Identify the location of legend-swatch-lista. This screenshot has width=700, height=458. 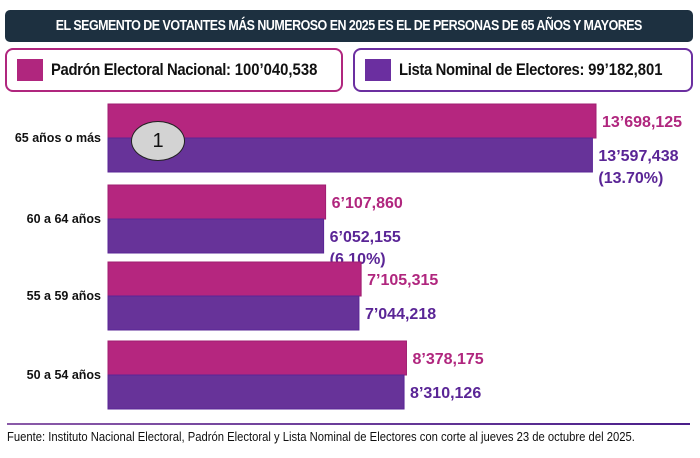
(378, 70).